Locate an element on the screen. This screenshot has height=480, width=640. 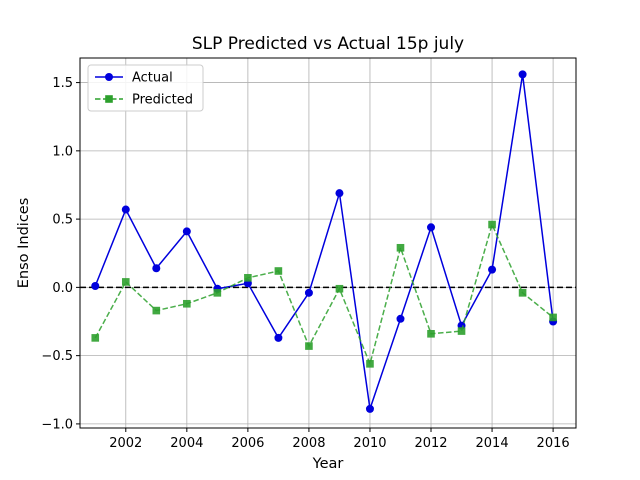
y-axis-label: Enso Indices is located at coordinates (24, 243).